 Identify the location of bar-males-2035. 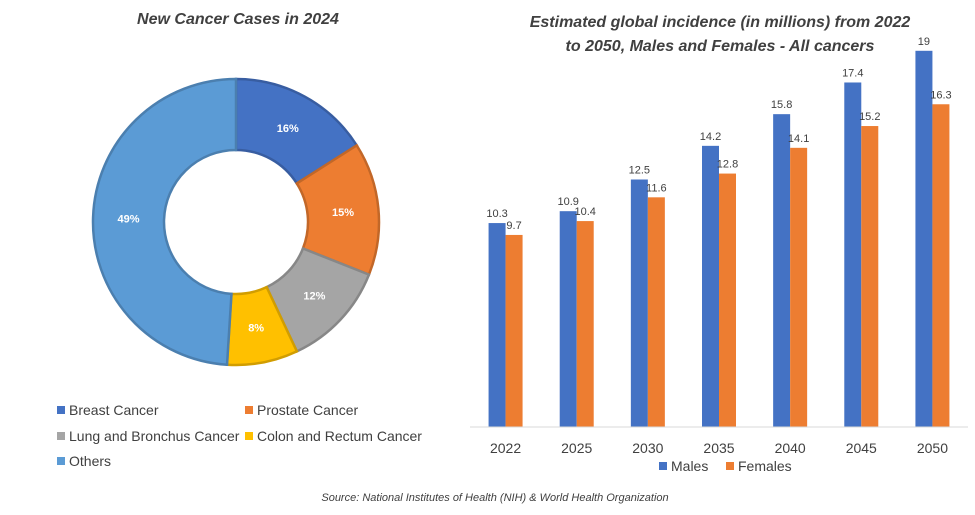
(710, 286).